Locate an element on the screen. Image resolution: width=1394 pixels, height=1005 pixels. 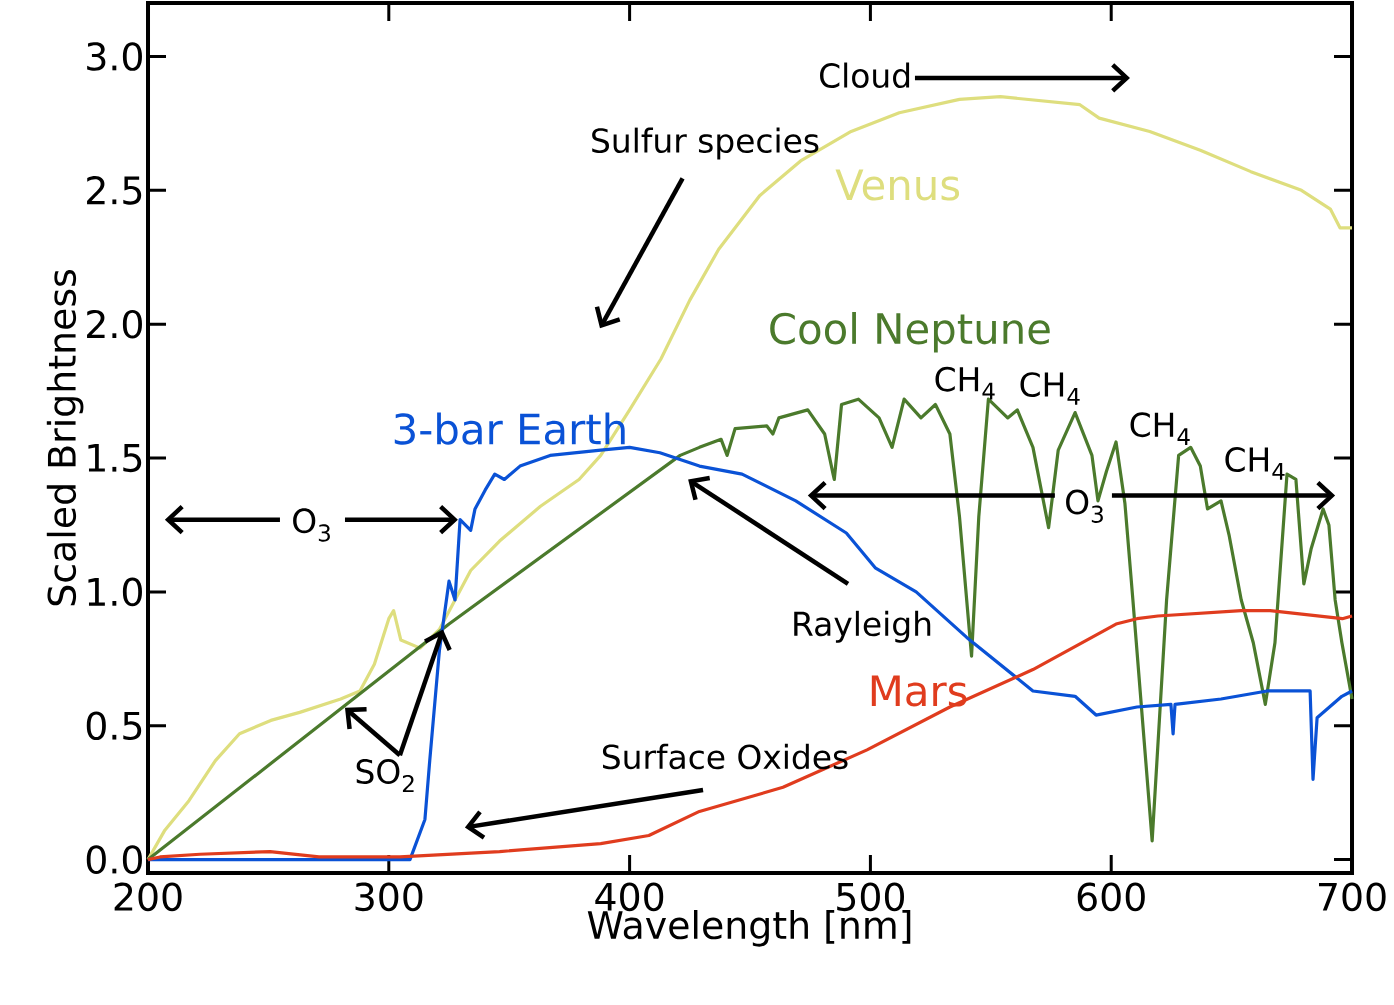
annotation: Cloud is located at coordinates (865, 75).